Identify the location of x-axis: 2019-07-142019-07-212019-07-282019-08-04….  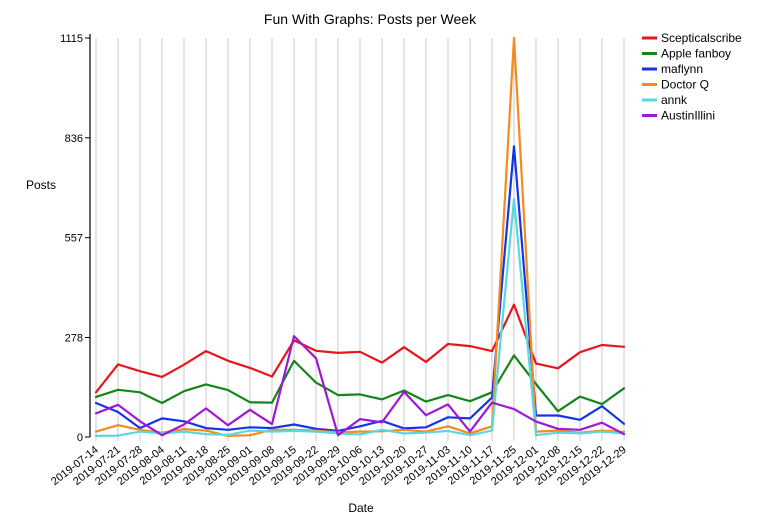
(339, 466).